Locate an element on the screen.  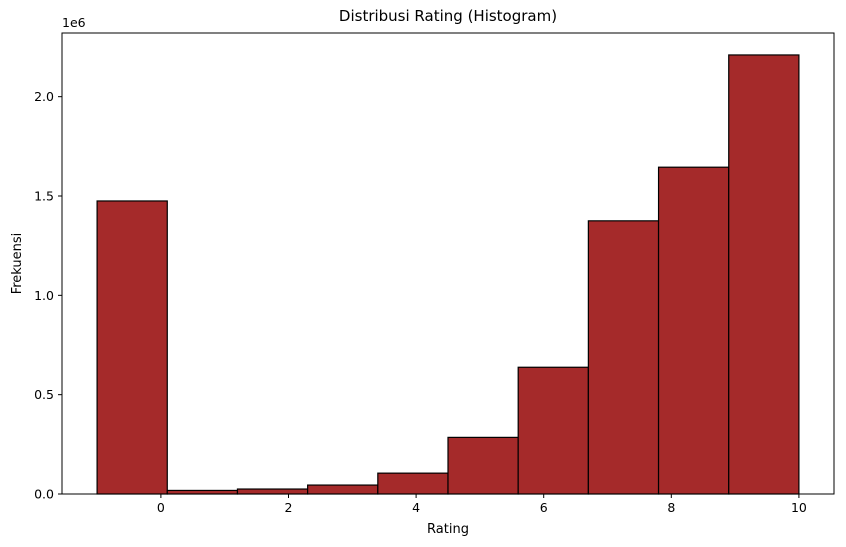
x-tick-label: 10 is located at coordinates (799, 507).